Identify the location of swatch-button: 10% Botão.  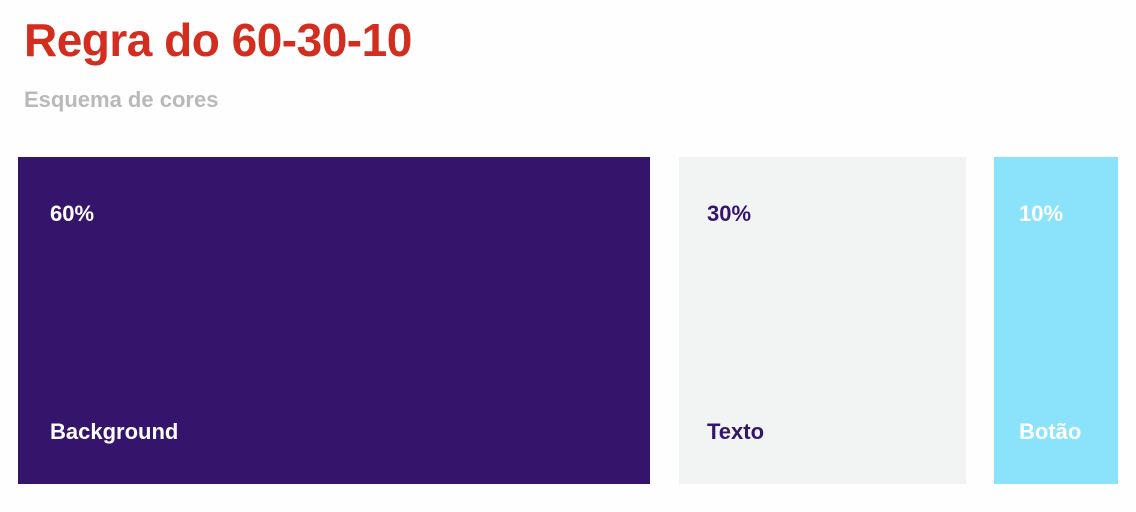
(1056, 320).